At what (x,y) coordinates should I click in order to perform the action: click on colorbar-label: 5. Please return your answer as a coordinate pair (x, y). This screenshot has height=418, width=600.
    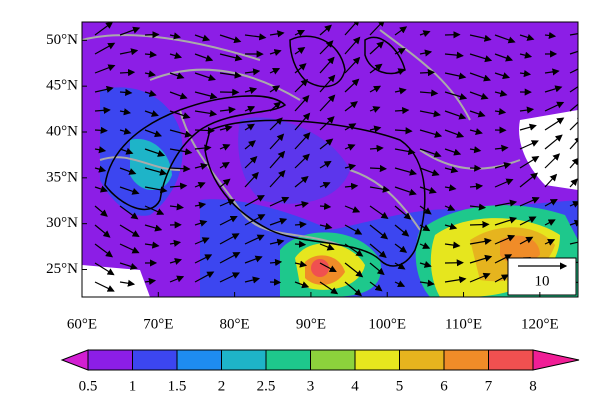
    Looking at the image, I should click on (400, 386).